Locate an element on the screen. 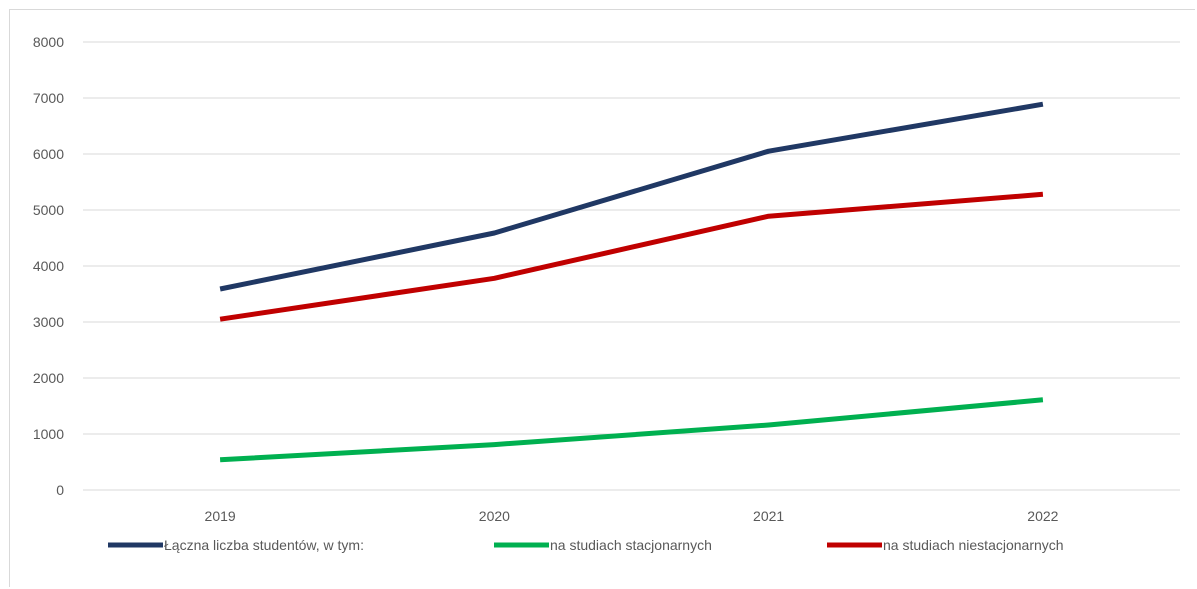 This screenshot has width=1197, height=589. legend-label-2: na studiach niestacjonarnych is located at coordinates (973, 545).